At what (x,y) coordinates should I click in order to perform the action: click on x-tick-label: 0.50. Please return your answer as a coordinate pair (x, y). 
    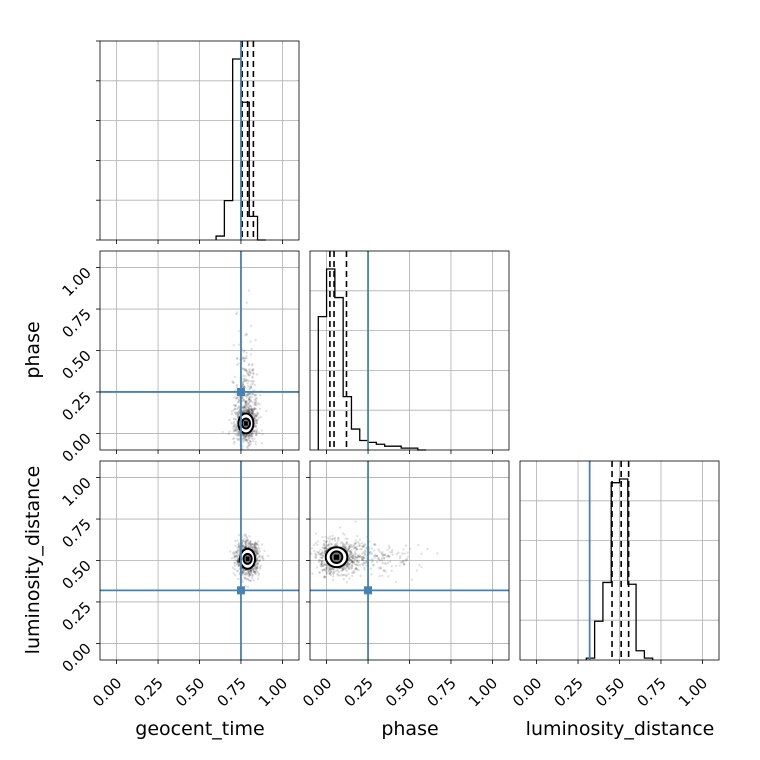
    Looking at the image, I should click on (610, 692).